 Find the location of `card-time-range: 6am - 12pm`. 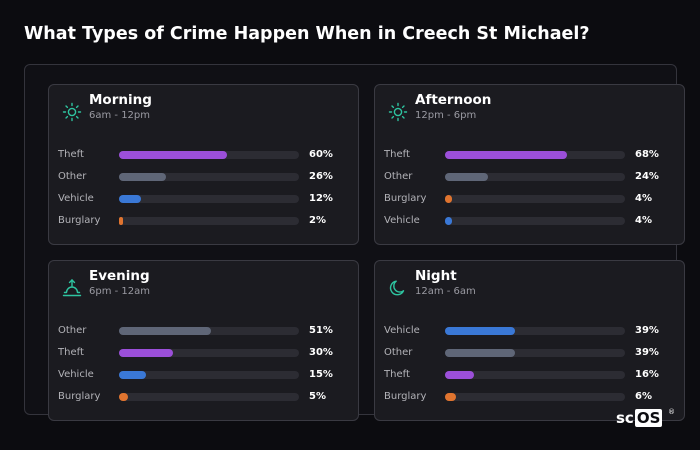

card-time-range: 6am - 12pm is located at coordinates (120, 115).